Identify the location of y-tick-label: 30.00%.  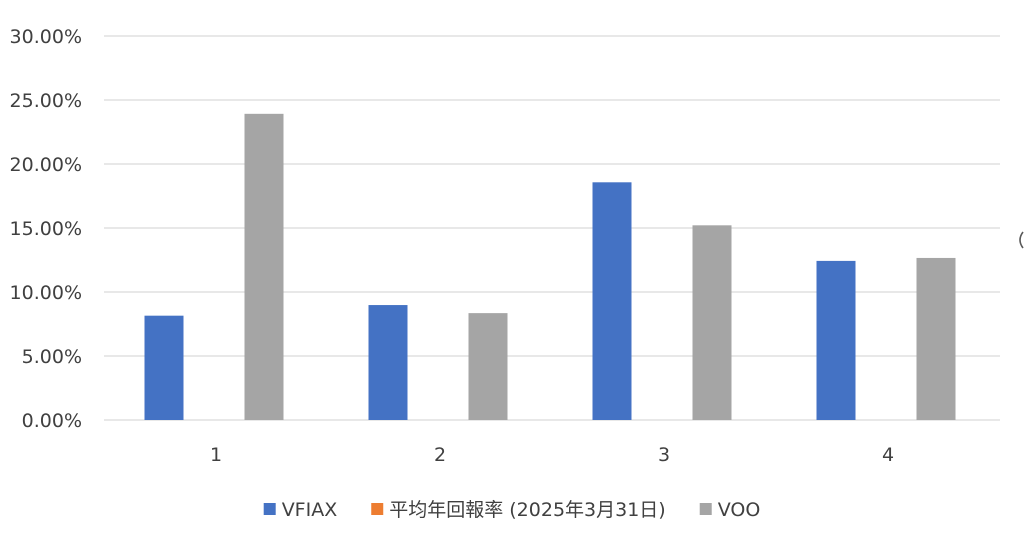
(46, 37).